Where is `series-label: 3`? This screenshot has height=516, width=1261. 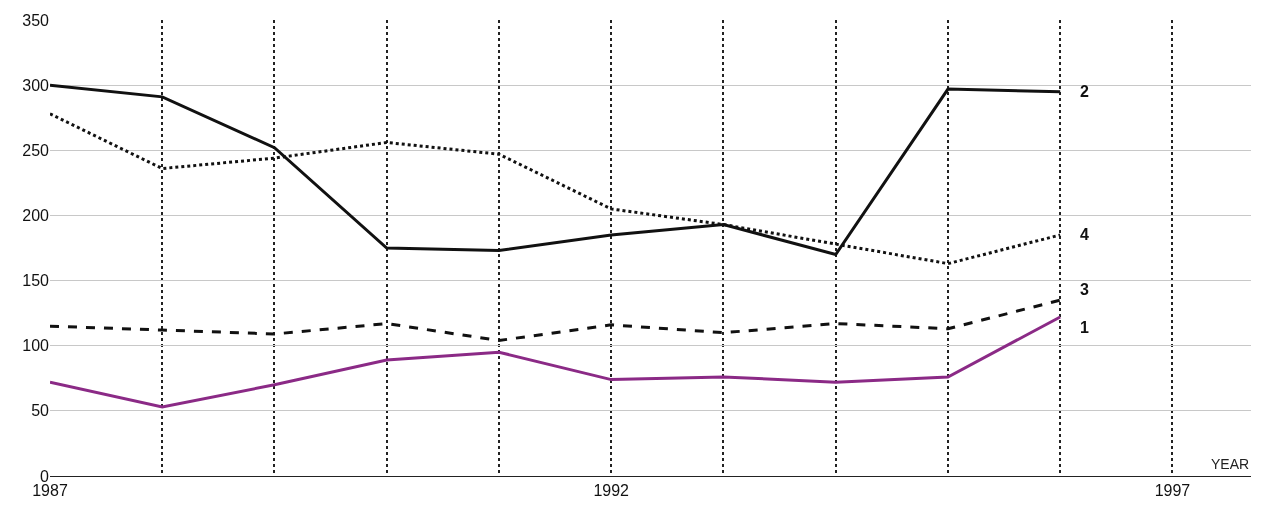
series-label: 3 is located at coordinates (1084, 289).